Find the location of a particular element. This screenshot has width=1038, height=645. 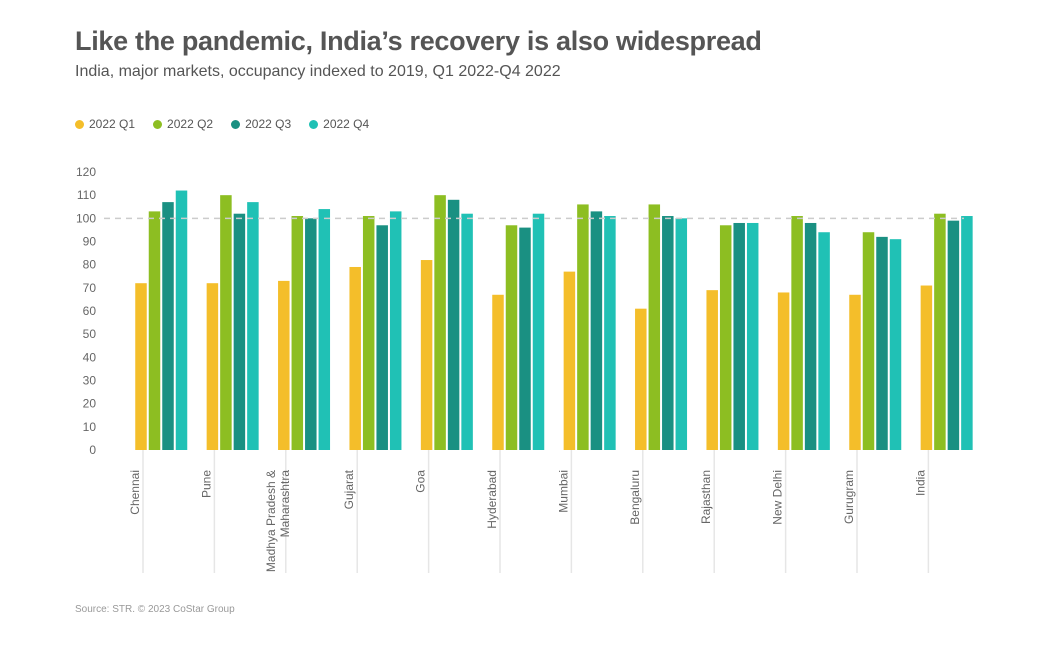

x-tick-label: New Delhi is located at coordinates (778, 497).